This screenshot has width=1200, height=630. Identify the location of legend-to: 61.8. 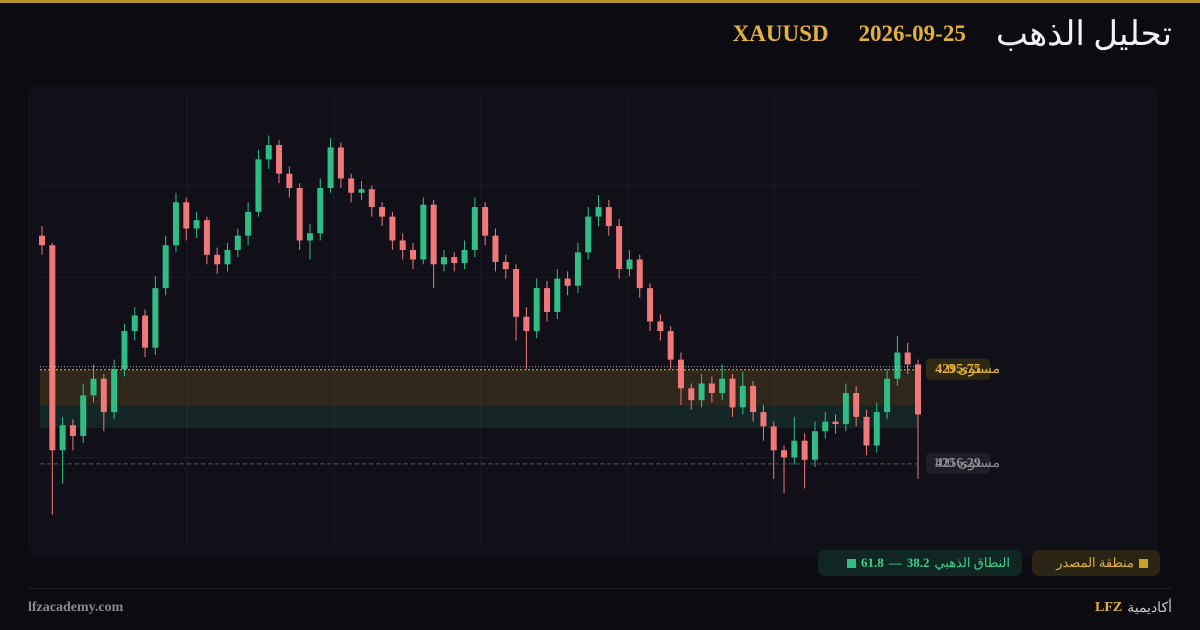
(872, 562).